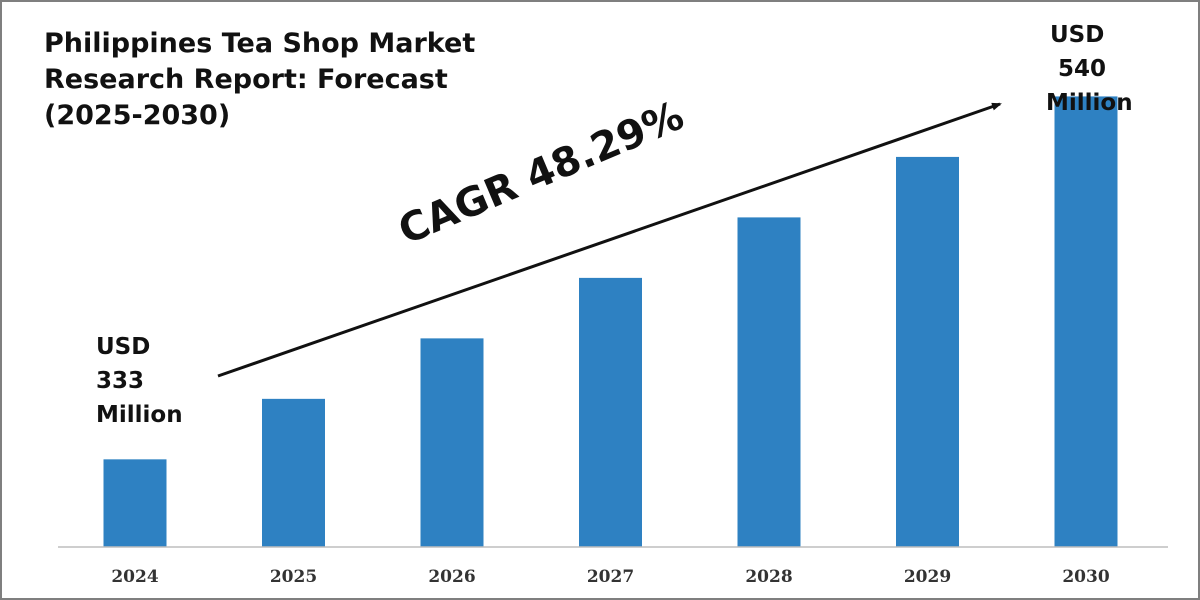 The height and width of the screenshot is (600, 1200). What do you see at coordinates (1077, 35) in the screenshot?
I see `end-value-currency: USD` at bounding box center [1077, 35].